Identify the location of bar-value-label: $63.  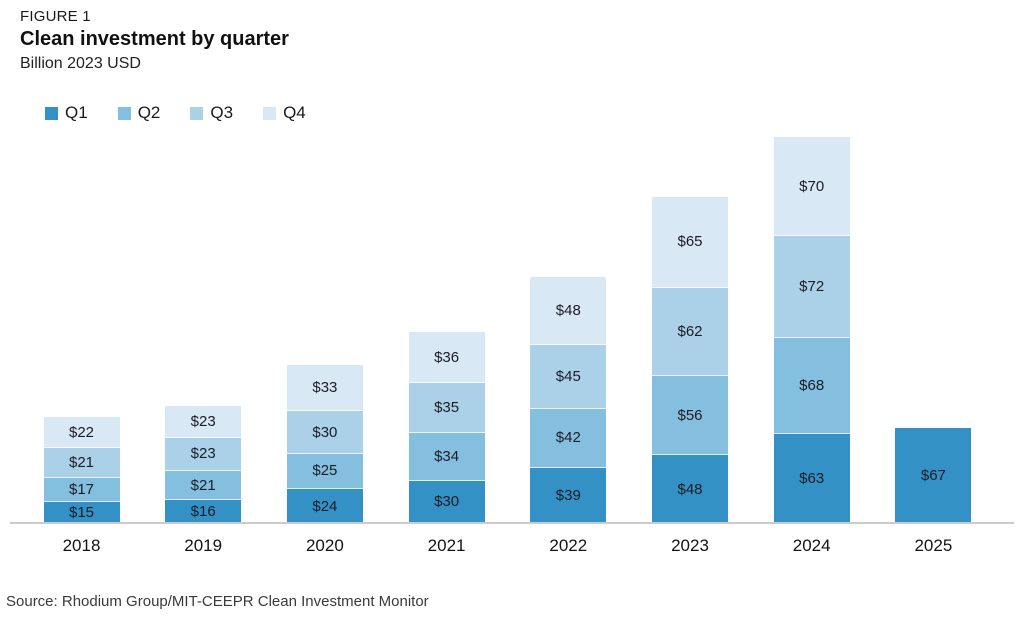
(812, 478).